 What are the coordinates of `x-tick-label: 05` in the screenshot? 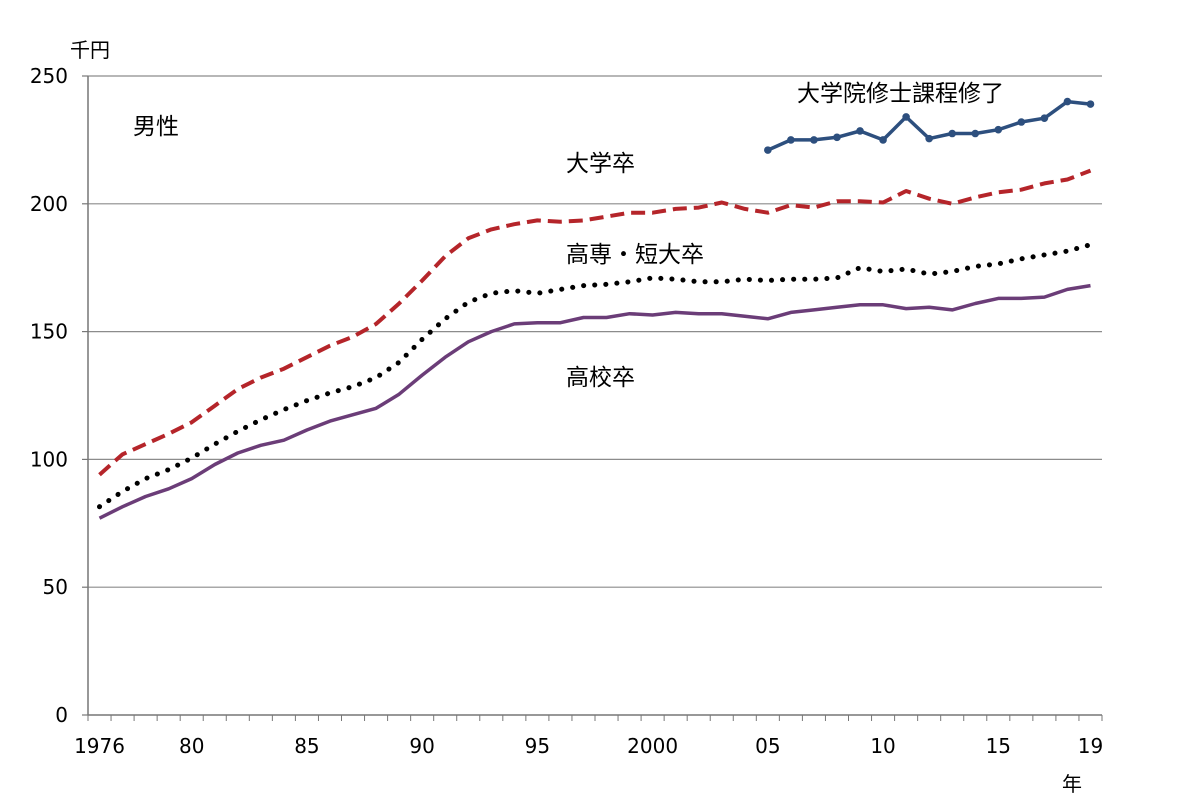 It's located at (767, 746).